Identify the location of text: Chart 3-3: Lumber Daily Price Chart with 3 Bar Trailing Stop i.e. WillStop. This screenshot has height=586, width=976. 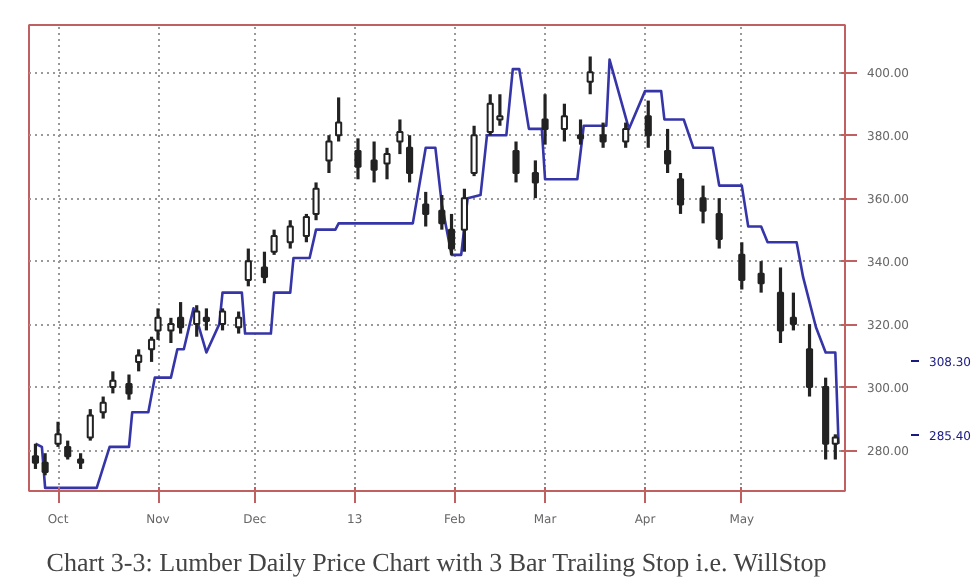
(436, 562).